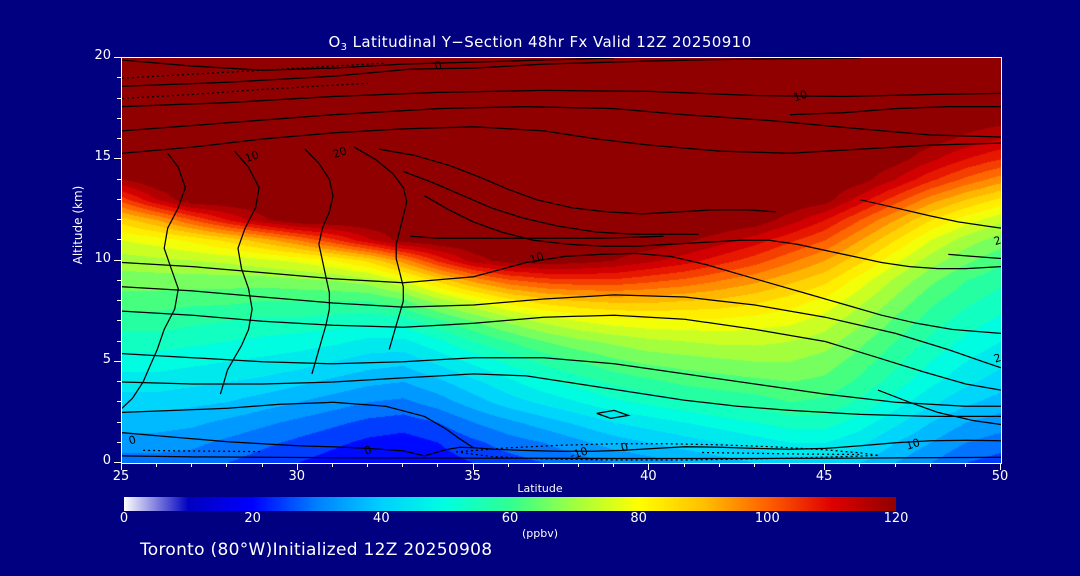 The image size is (1080, 576). Describe the element at coordinates (1000, 476) in the screenshot. I see `x-tick-label-50: 50` at that location.